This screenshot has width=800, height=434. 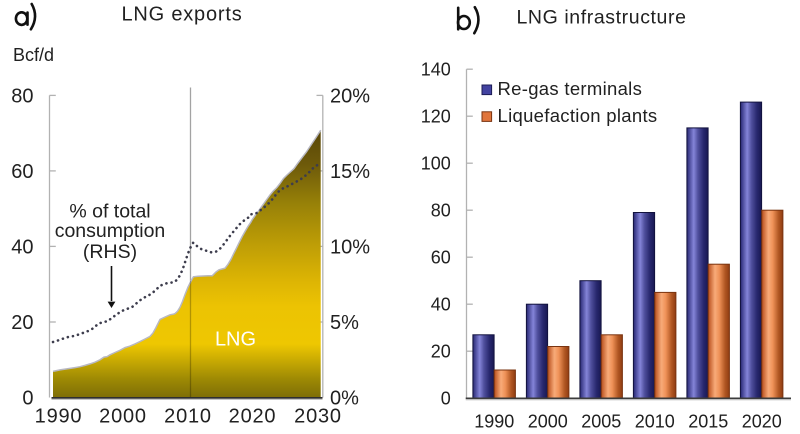 What do you see at coordinates (318, 417) in the screenshot?
I see `svg-text: 2030` at bounding box center [318, 417].